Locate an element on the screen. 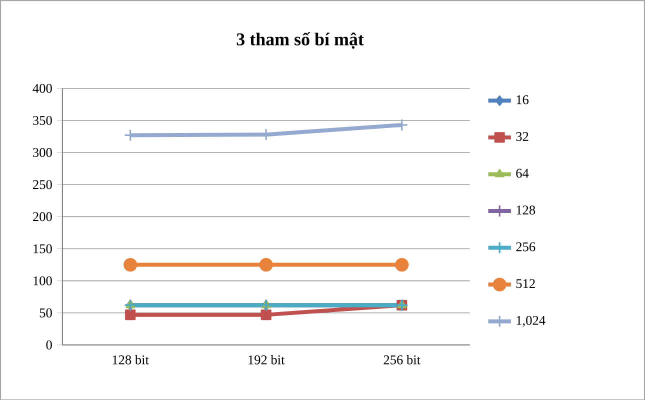  y-tick-label: 50 is located at coordinates (46, 313).